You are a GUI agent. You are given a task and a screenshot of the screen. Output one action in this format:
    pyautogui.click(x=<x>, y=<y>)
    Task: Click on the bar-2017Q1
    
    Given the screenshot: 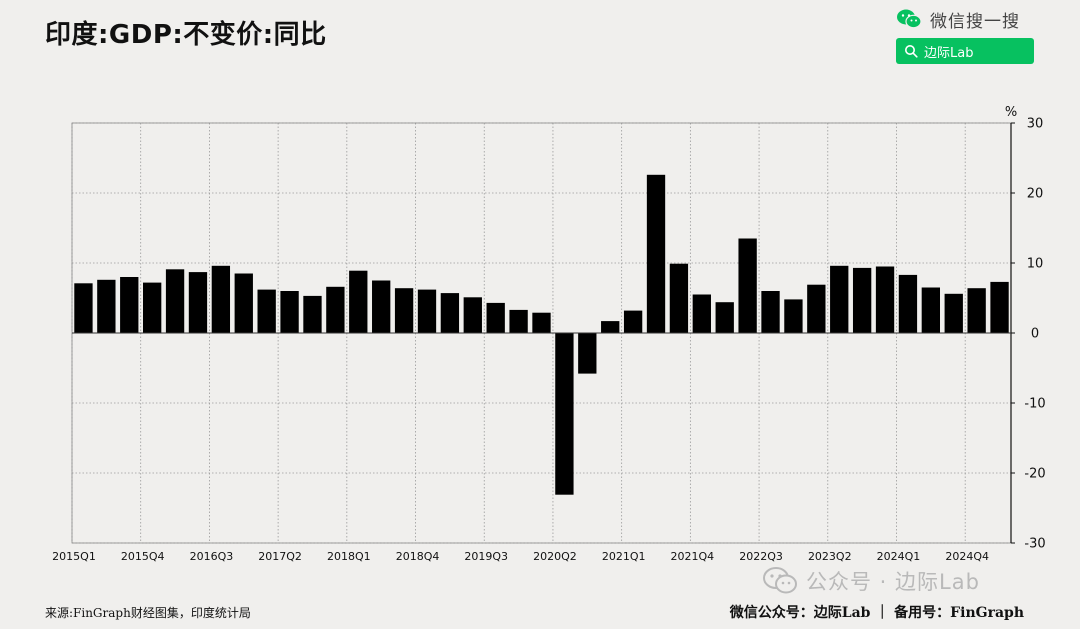 What is the action you would take?
    pyautogui.click(x=266, y=311)
    